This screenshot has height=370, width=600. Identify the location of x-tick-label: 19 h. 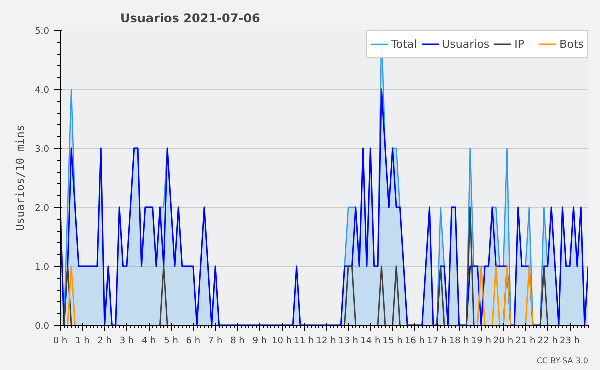
(481, 341).